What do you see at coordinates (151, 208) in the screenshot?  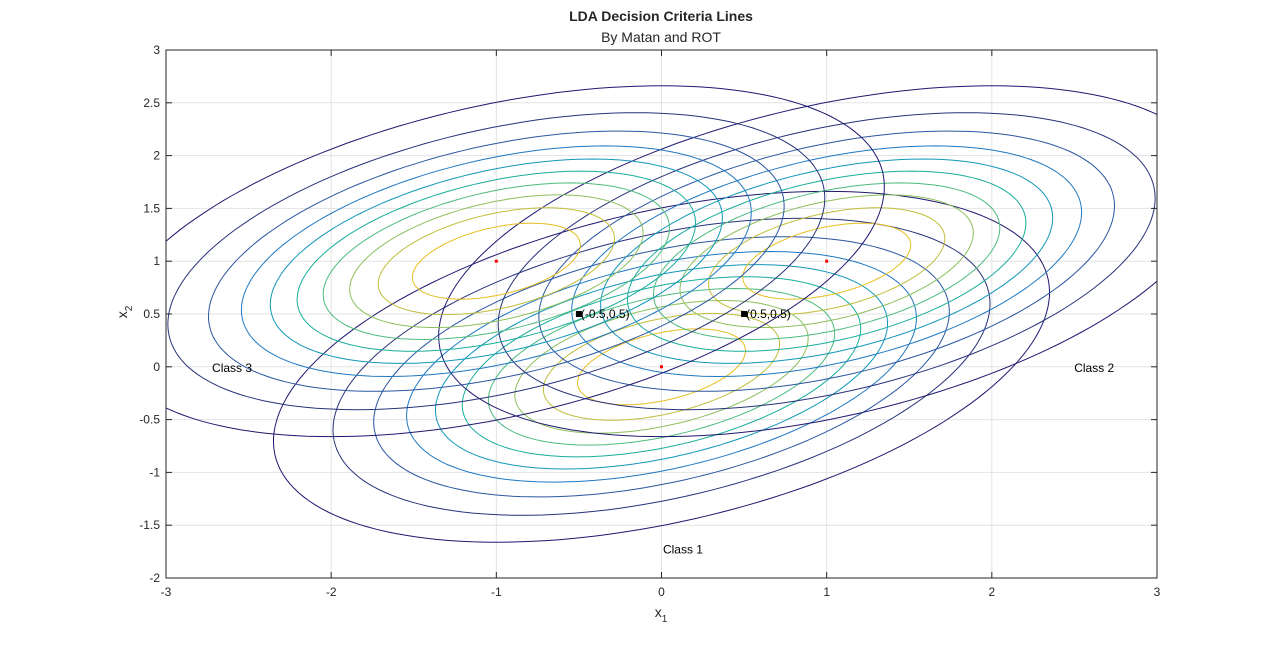 I see `y-tick-label: 1.5` at bounding box center [151, 208].